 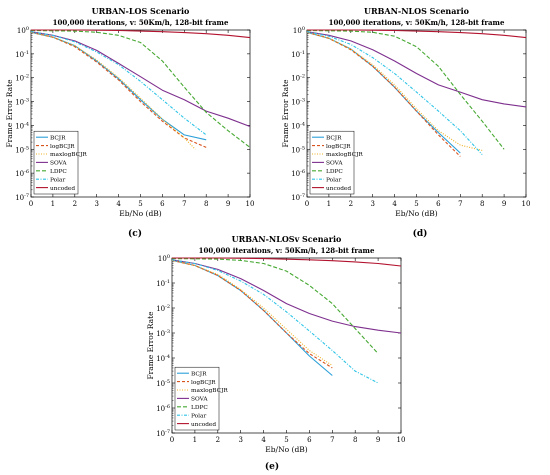 I want to click on panel-label: (d), so click(x=420, y=233).